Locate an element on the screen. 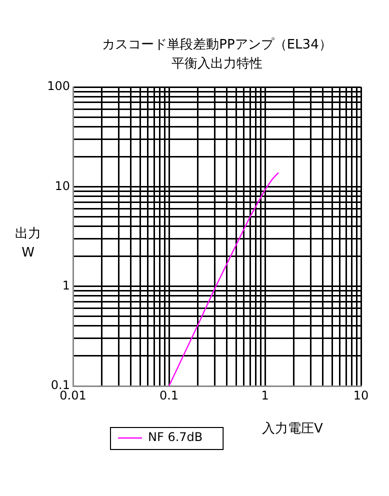 Image resolution: width=389 pixels, height=496 pixels. x-tick-label: 0.01 is located at coordinates (73, 395).